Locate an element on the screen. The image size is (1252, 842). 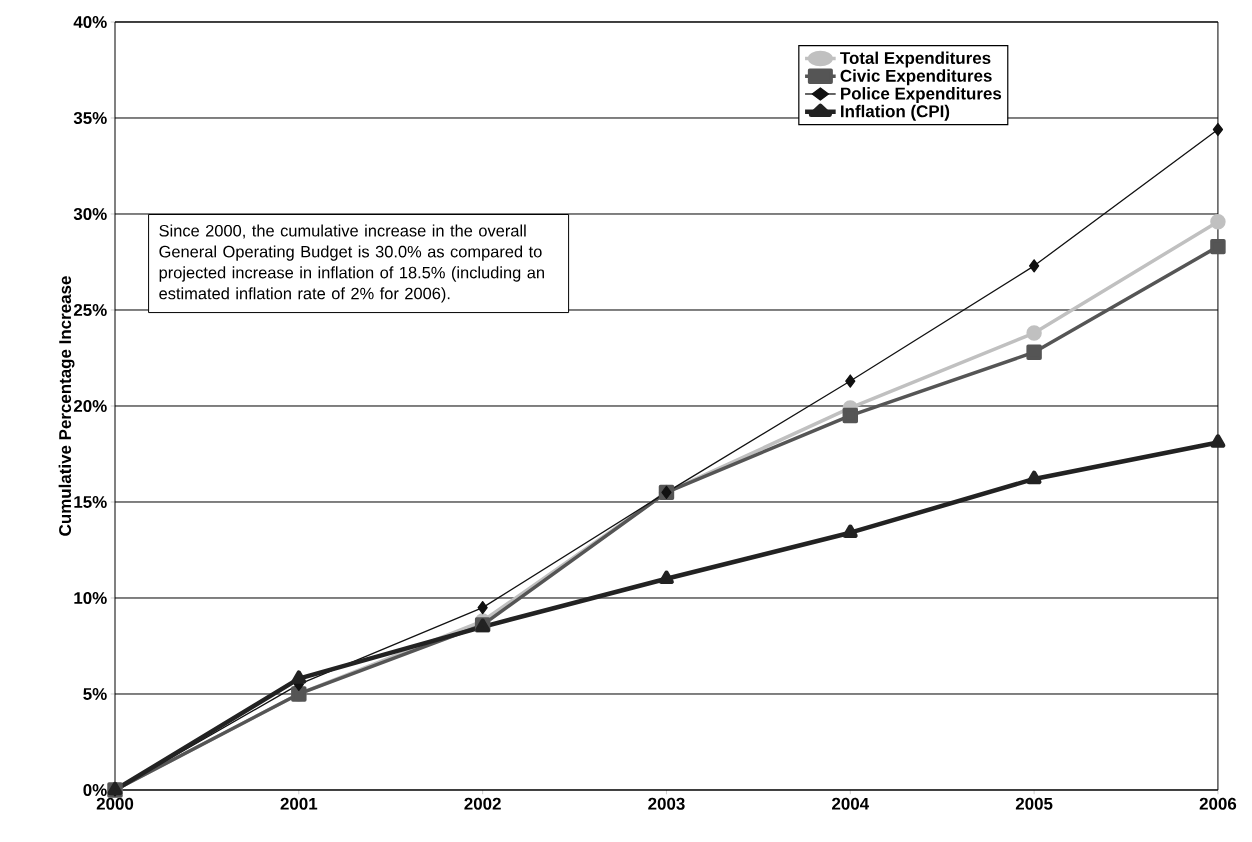
y-tick-label: 5% is located at coordinates (95, 694).